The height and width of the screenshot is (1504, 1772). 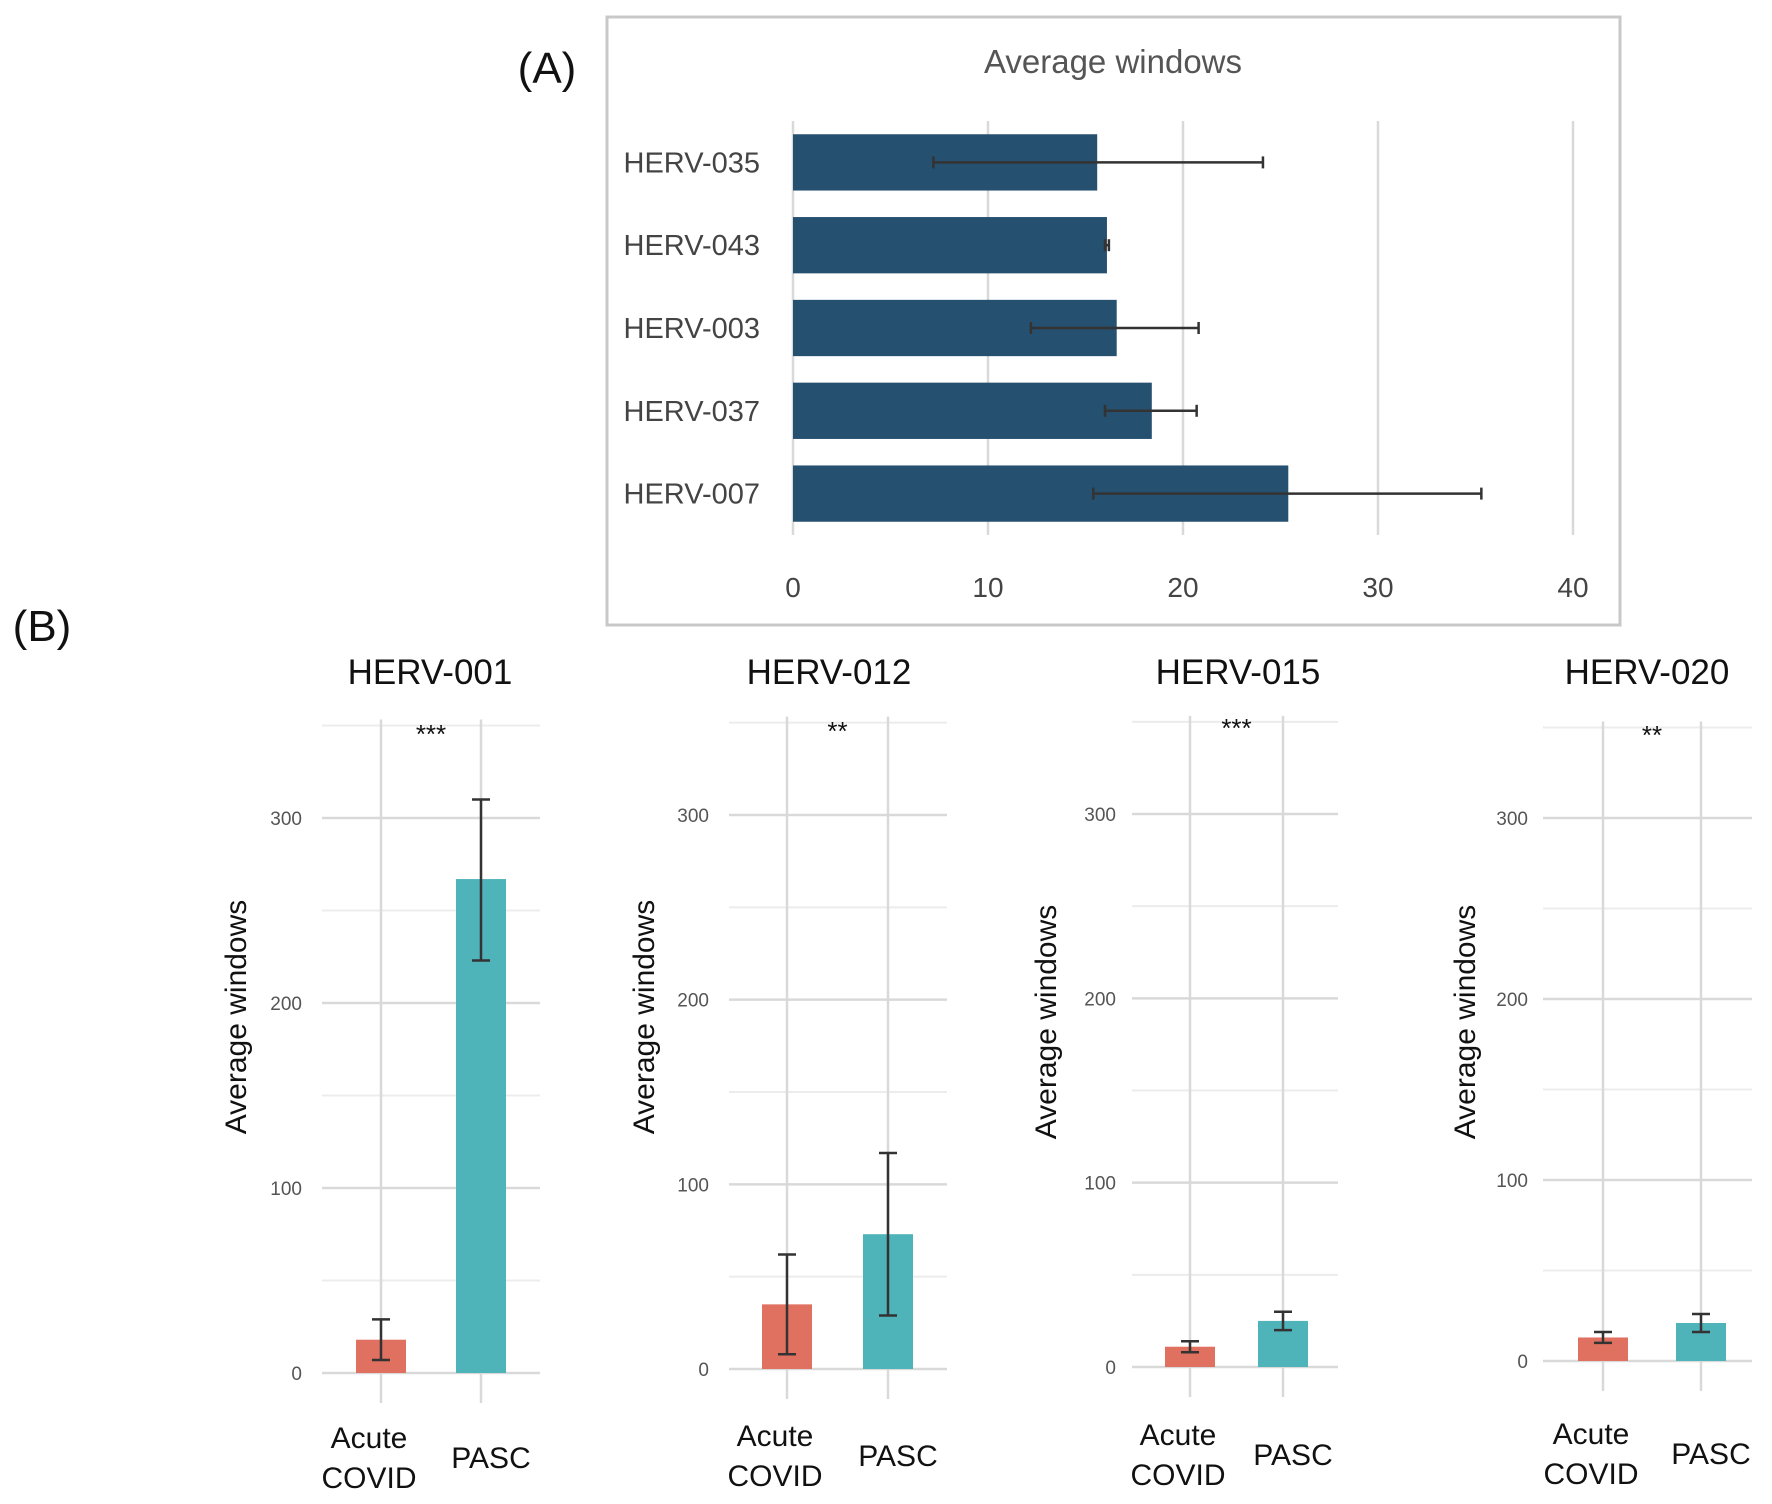 I want to click on x-tick-label-40: 40, so click(x=1572, y=587).